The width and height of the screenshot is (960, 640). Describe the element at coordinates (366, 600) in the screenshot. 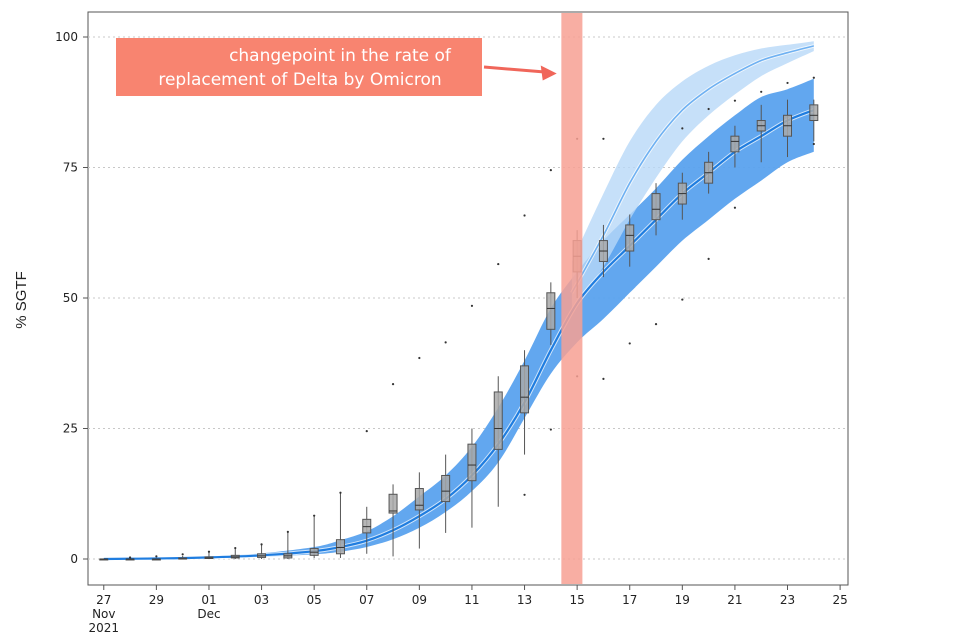

I see `x-tick-label: 07` at that location.